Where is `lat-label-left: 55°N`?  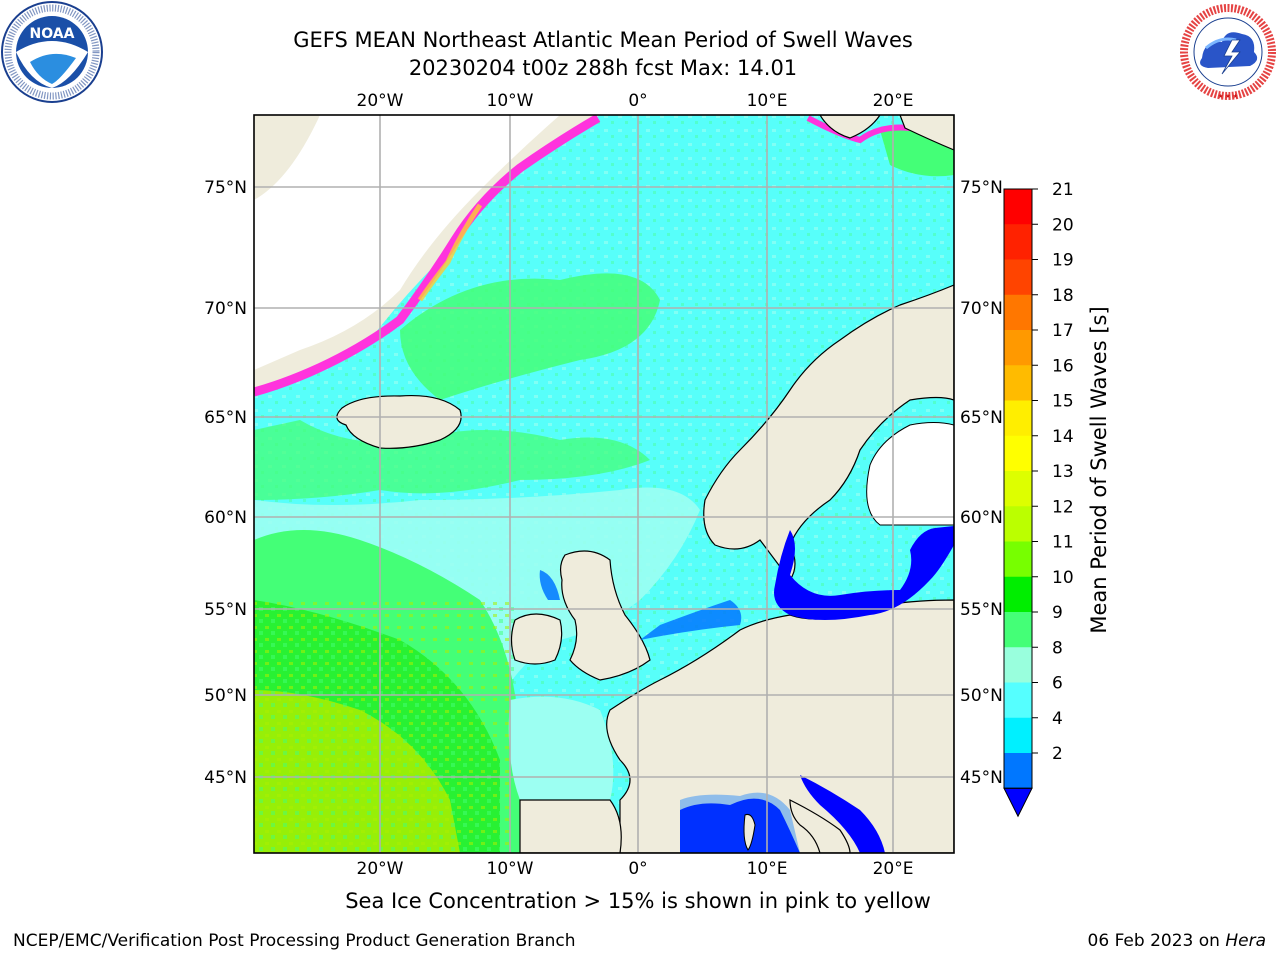
lat-label-left: 55°N is located at coordinates (225, 610).